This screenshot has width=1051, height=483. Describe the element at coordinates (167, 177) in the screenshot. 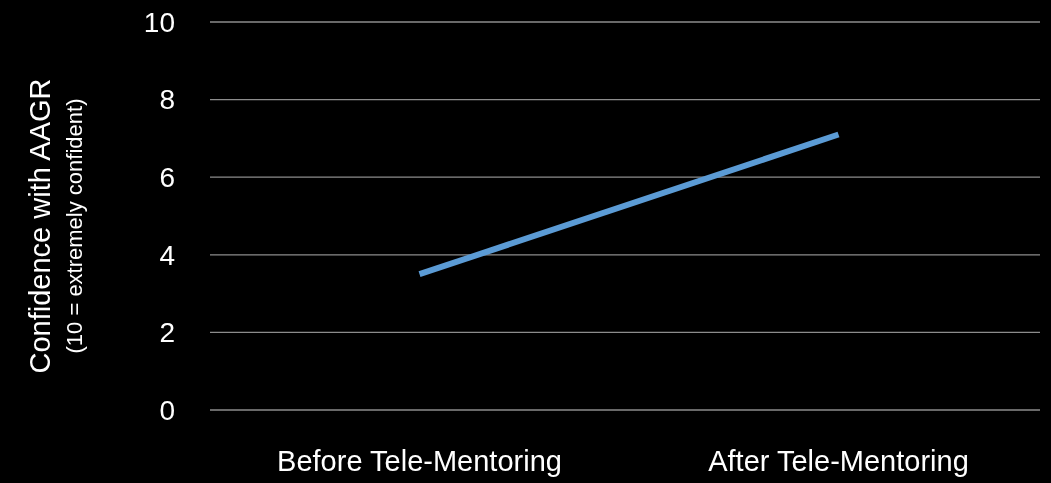

I see `y-tick-label: 6` at that location.